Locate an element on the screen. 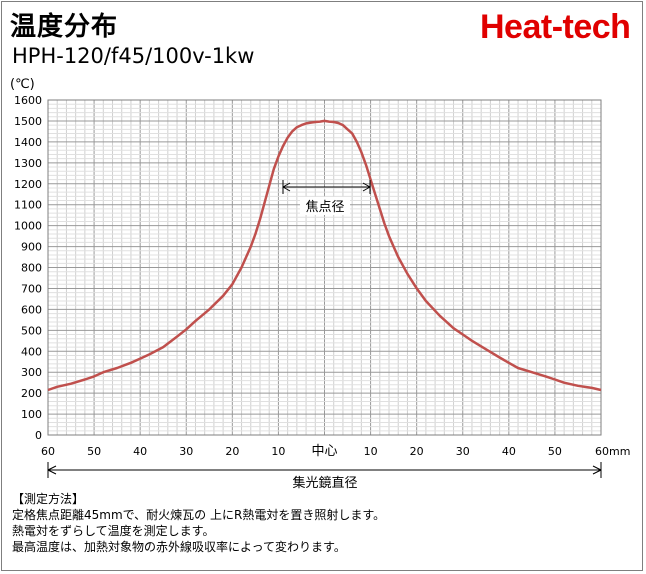 The image size is (646, 574). y-tick-label: 700 is located at coordinates (31, 288).